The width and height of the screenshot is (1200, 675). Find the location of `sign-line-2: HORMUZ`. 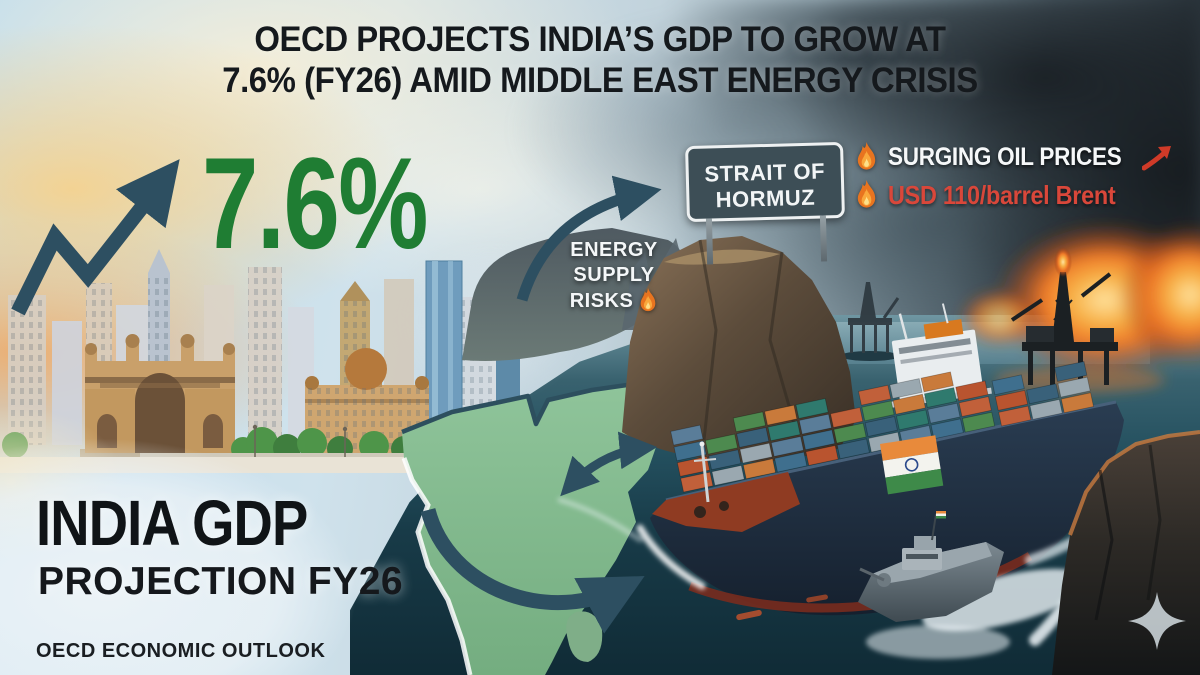

sign-line-2: HORMUZ is located at coordinates (765, 198).